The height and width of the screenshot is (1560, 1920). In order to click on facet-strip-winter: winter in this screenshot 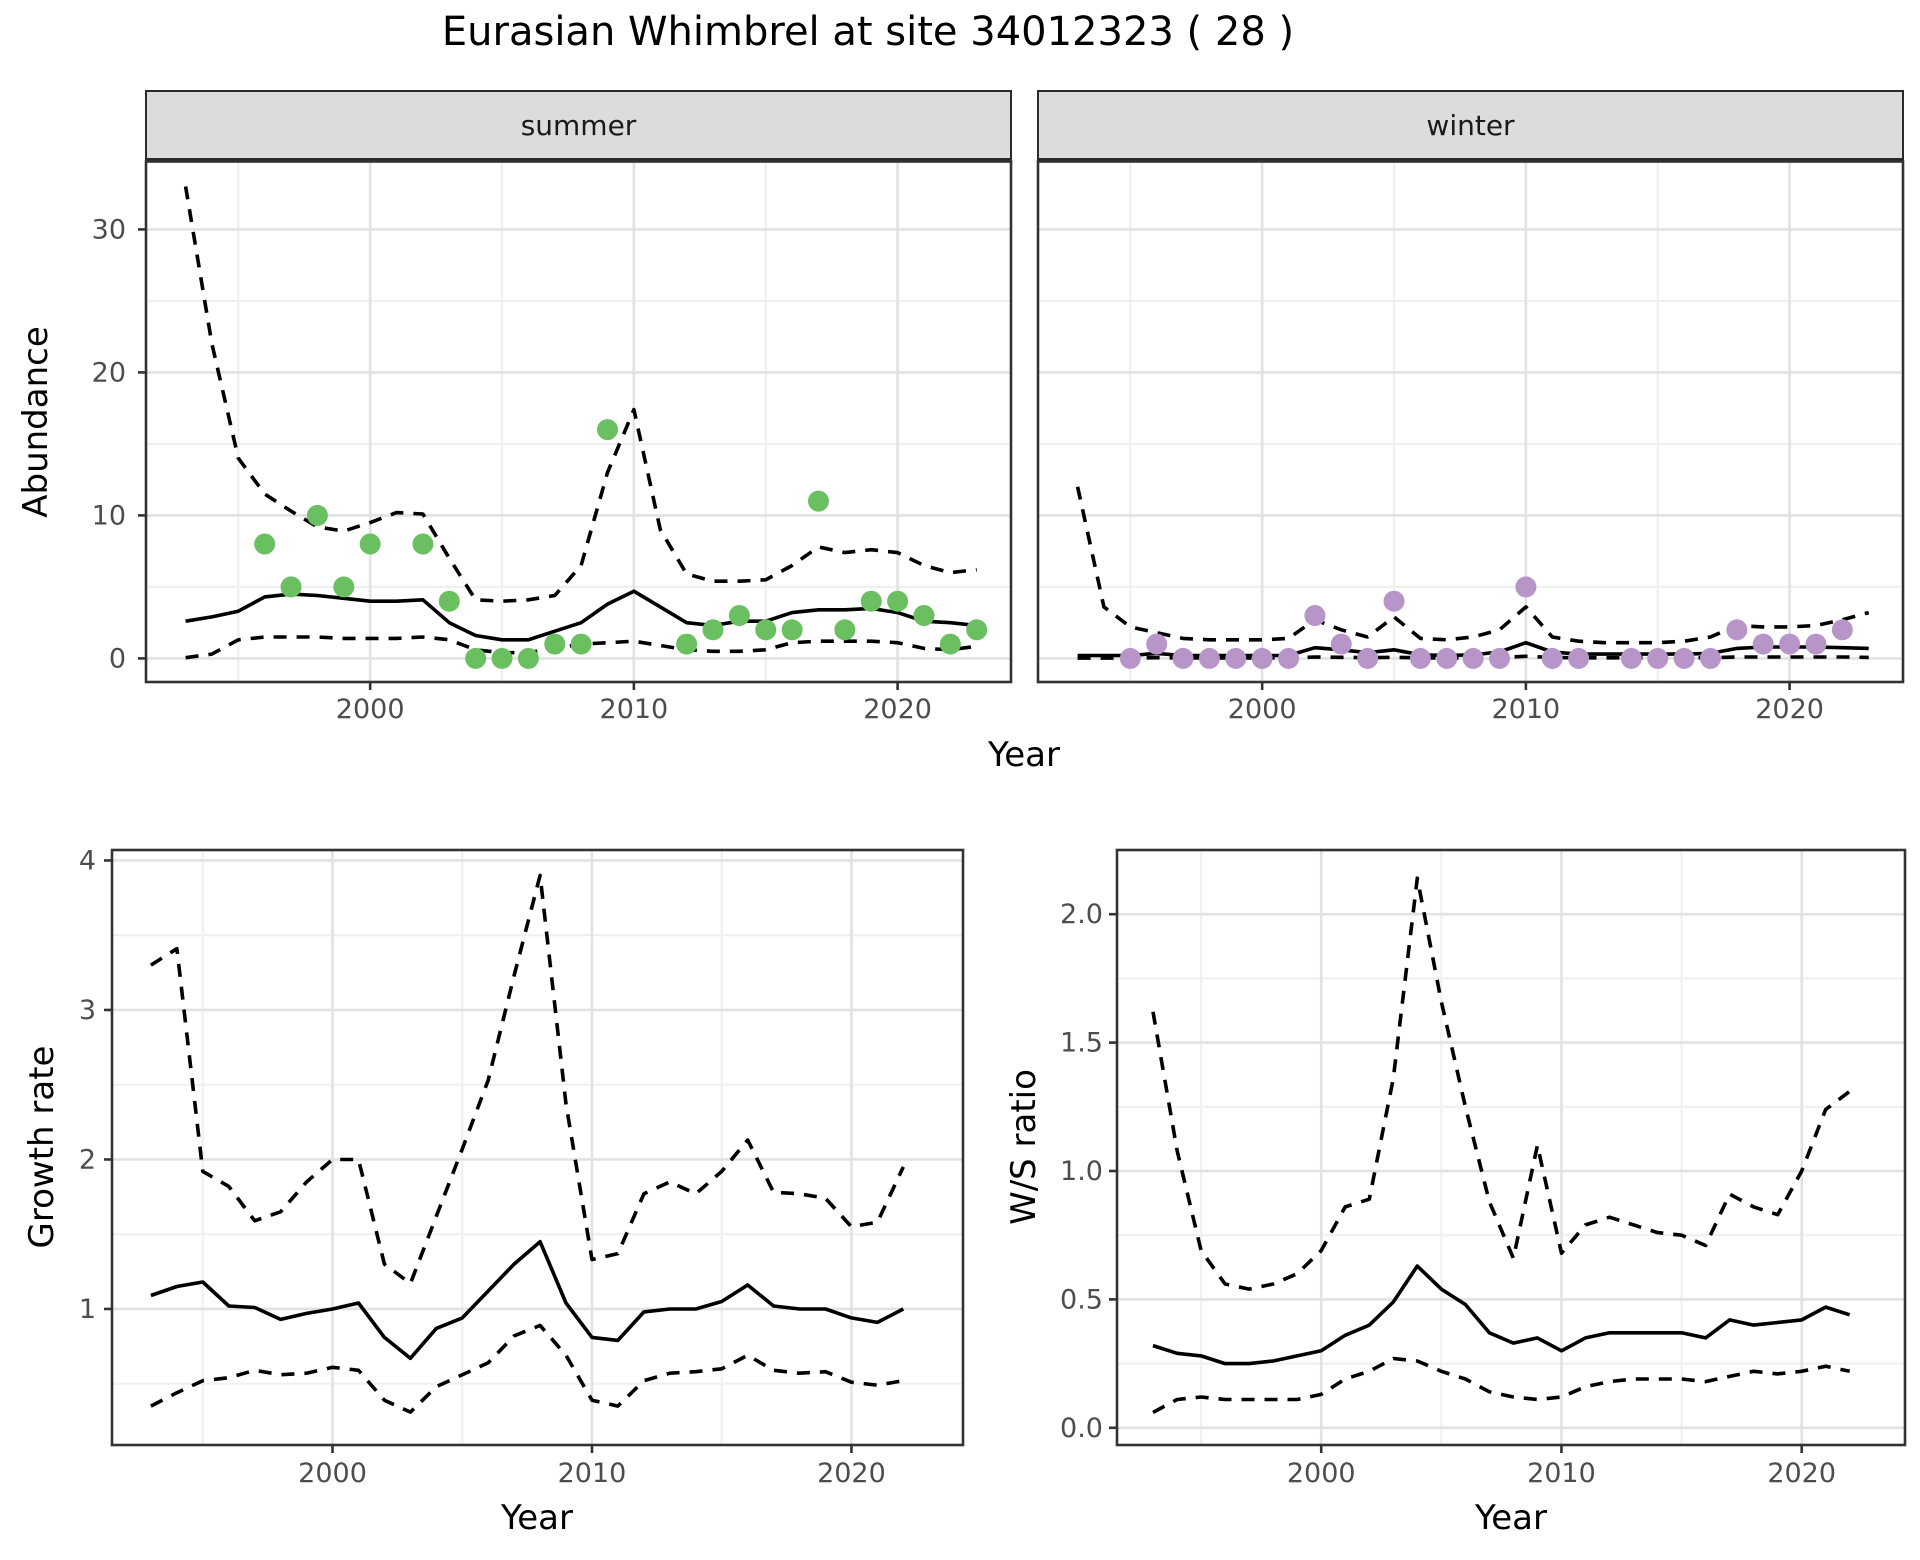, I will do `click(1470, 125)`.